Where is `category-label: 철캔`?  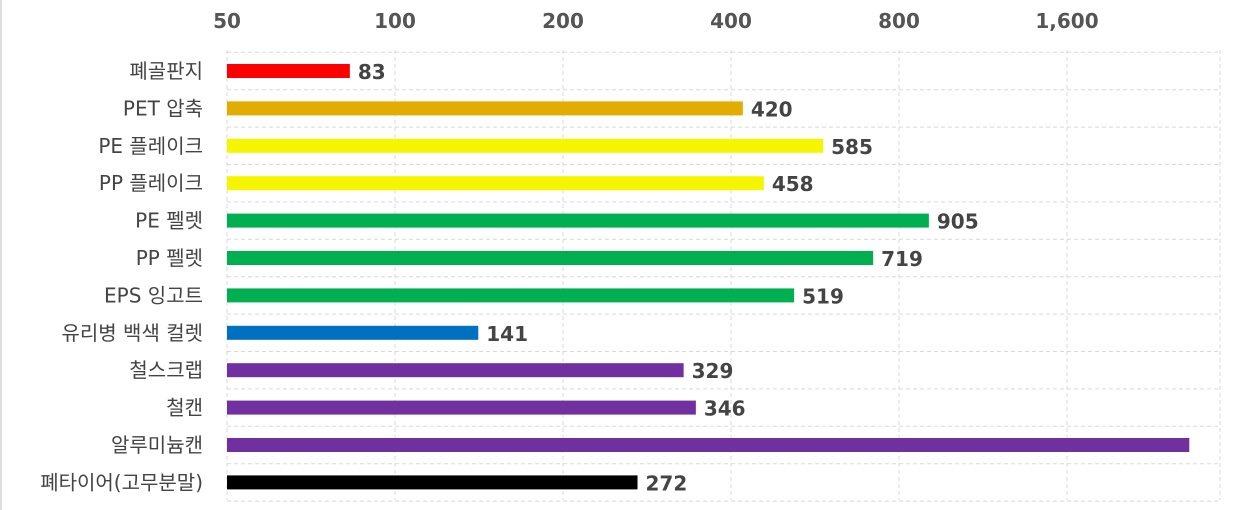 category-label: 철캔 is located at coordinates (184, 408).